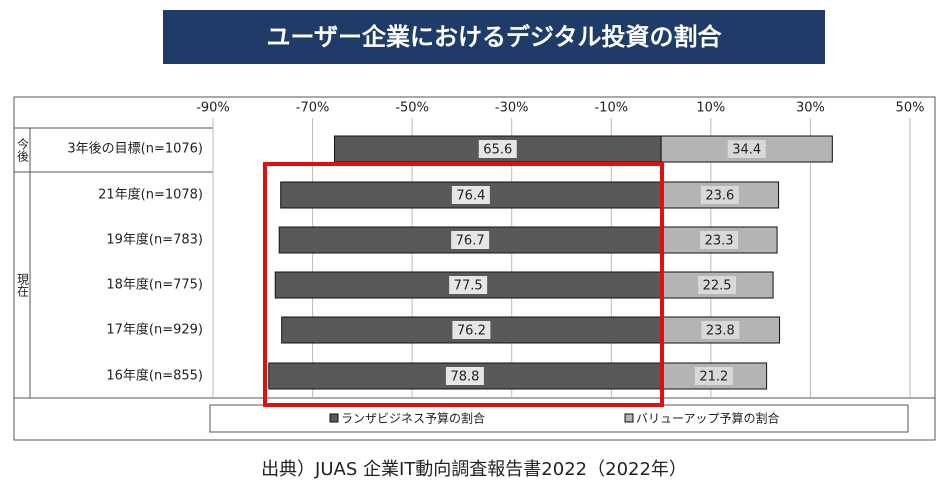  What do you see at coordinates (213, 108) in the screenshot?
I see `x-tick-label: -90%` at bounding box center [213, 108].